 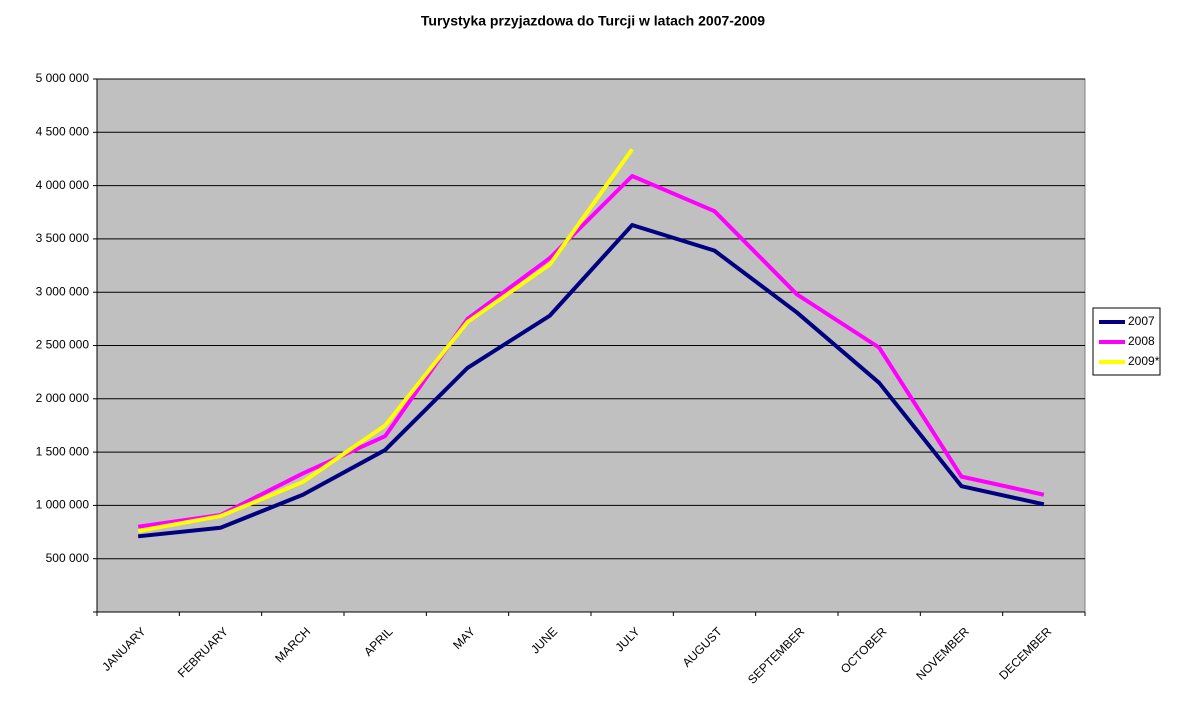 What do you see at coordinates (864, 650) in the screenshot?
I see `x-tick-label: OCTOBER` at bounding box center [864, 650].